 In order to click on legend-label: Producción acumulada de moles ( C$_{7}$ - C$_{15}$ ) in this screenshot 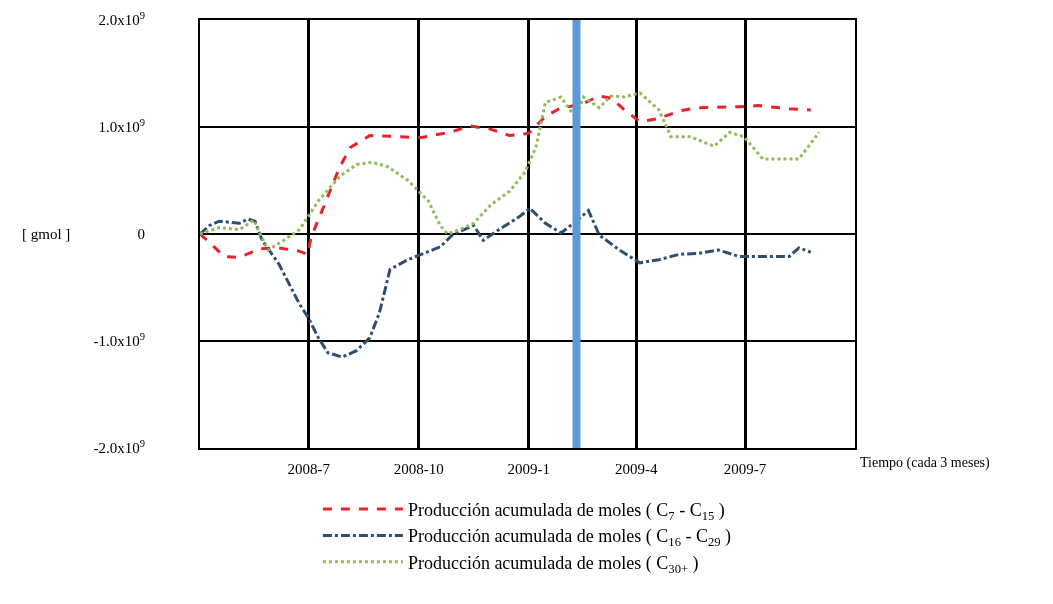, I will do `click(566, 511)`.